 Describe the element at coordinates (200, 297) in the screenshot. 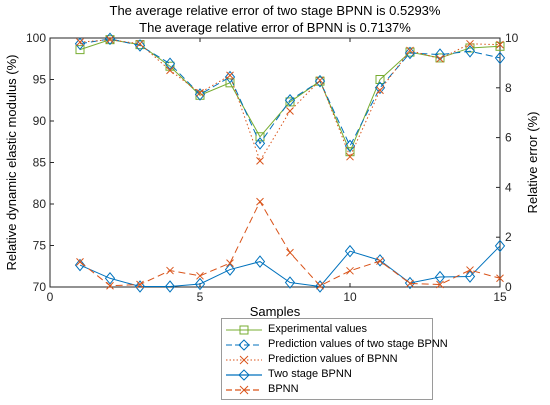

I see `x-tick-label: 5` at that location.